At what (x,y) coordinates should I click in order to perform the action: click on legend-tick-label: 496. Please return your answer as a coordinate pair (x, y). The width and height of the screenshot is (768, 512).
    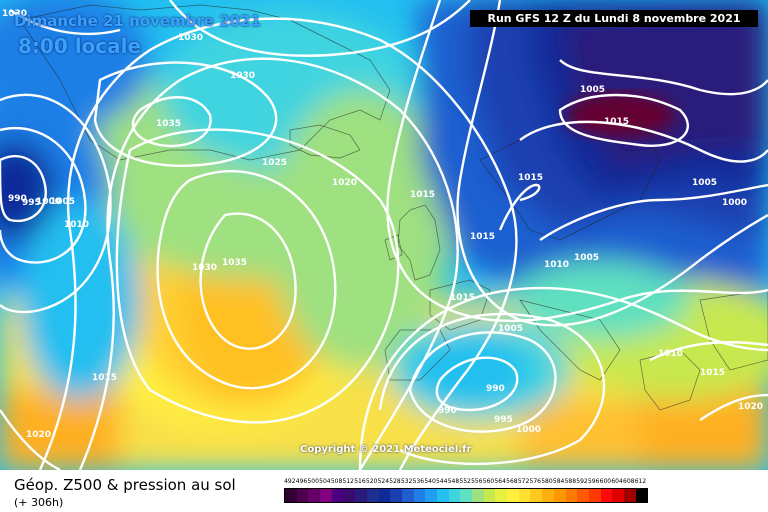
    Looking at the image, I should click on (301, 481).